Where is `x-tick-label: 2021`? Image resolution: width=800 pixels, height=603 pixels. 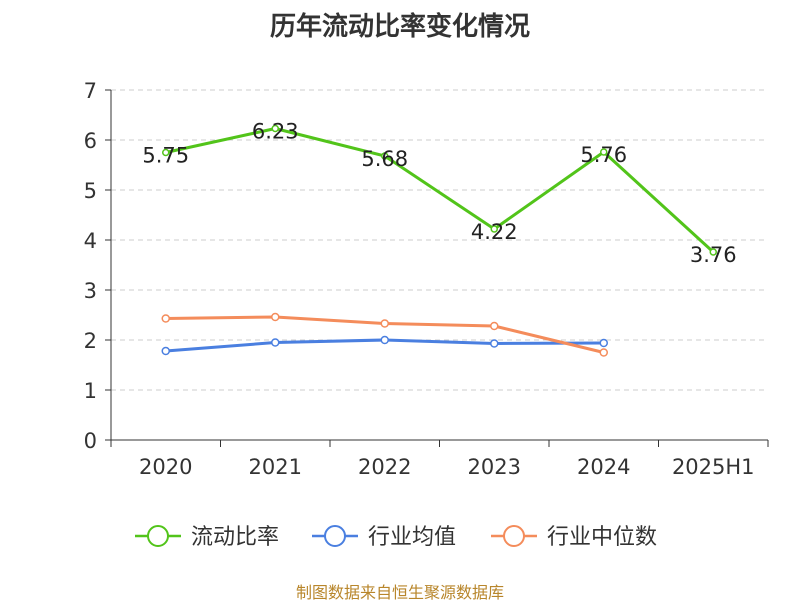 x-tick-label: 2021 is located at coordinates (275, 467).